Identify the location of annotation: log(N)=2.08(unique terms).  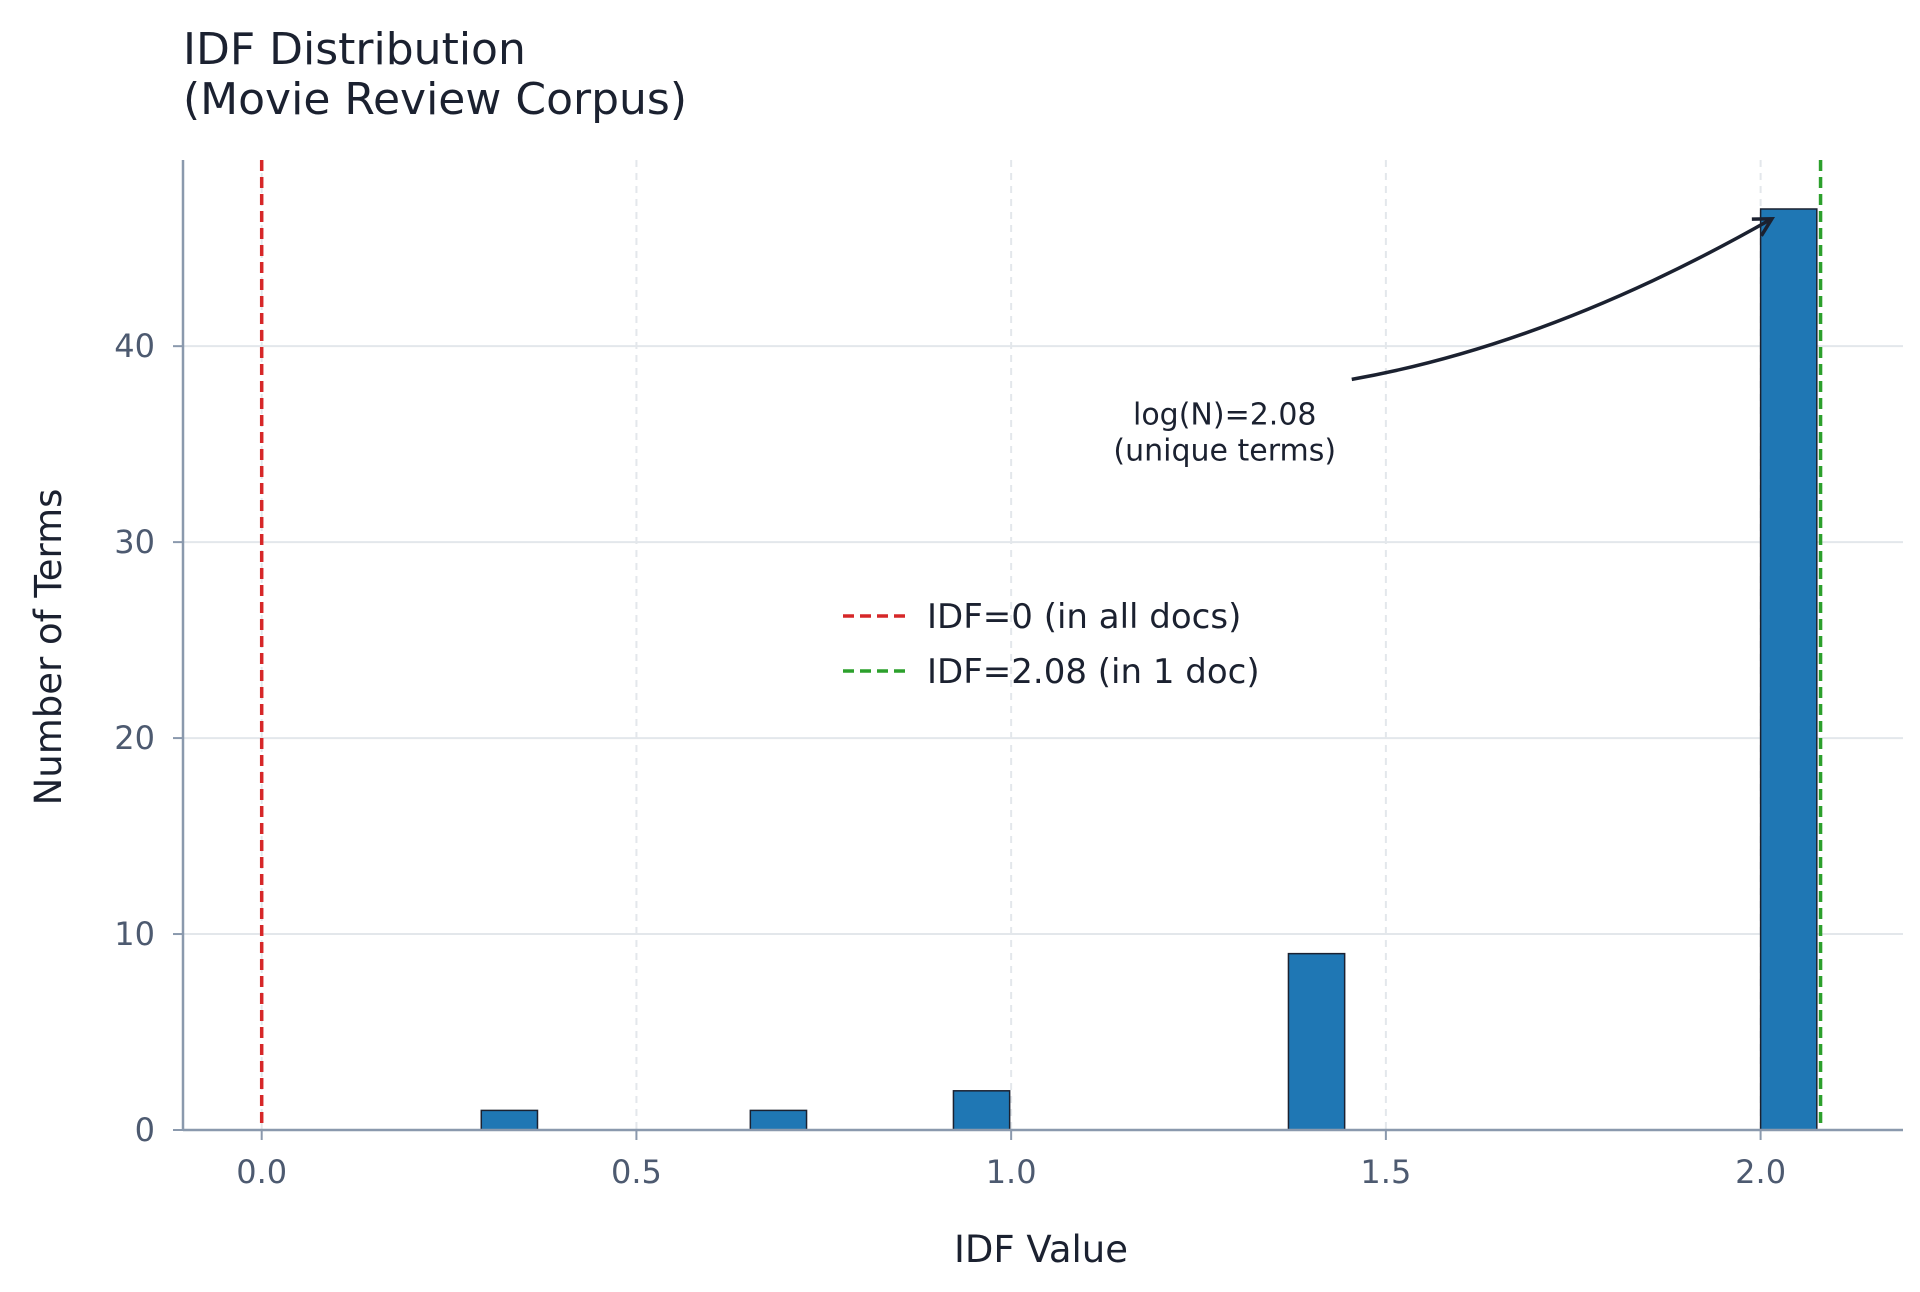
(1444, 342).